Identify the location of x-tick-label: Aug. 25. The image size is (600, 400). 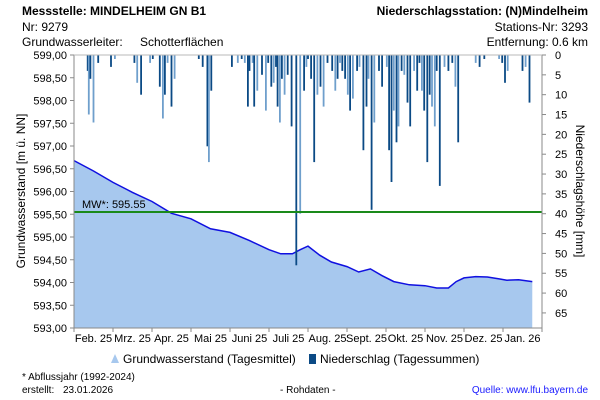
(328, 339).